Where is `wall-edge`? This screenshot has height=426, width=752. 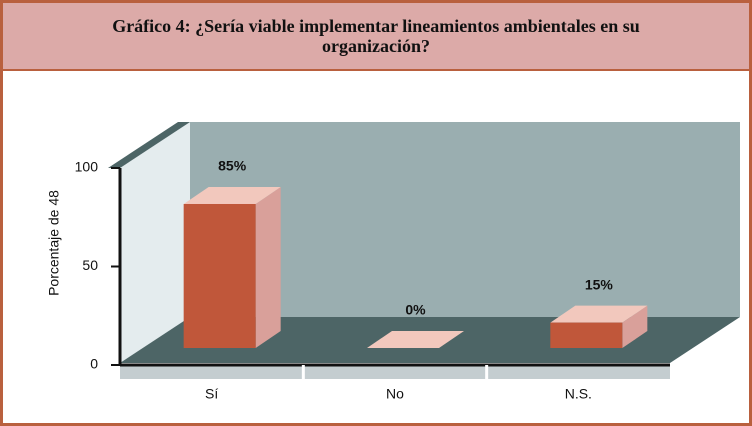 wall-edge is located at coordinates (149, 145).